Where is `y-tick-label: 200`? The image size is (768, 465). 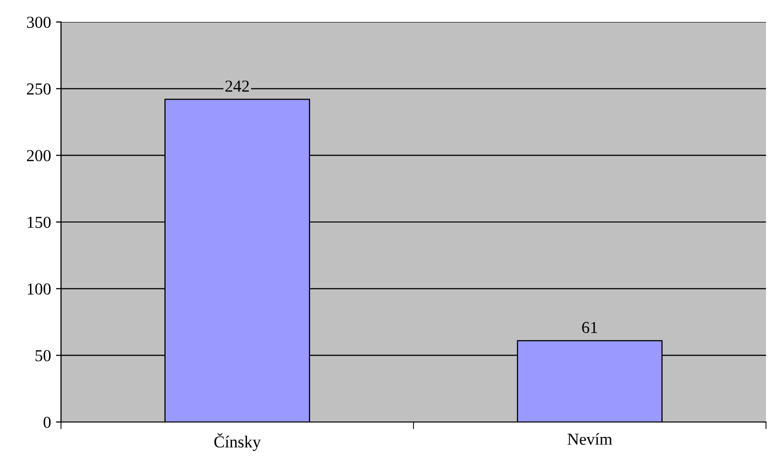
y-tick-label: 200 is located at coordinates (39, 156).